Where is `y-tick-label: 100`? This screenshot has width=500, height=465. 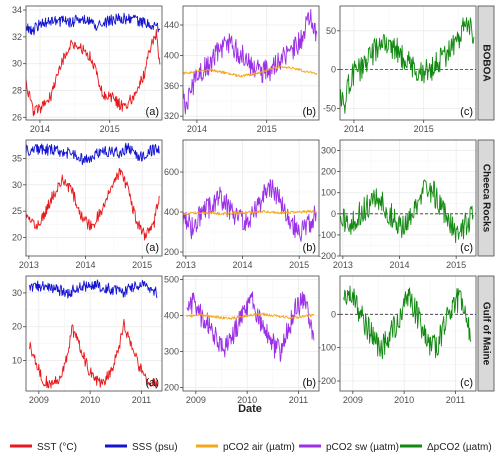 y-tick-label: 100 is located at coordinates (328, 193).